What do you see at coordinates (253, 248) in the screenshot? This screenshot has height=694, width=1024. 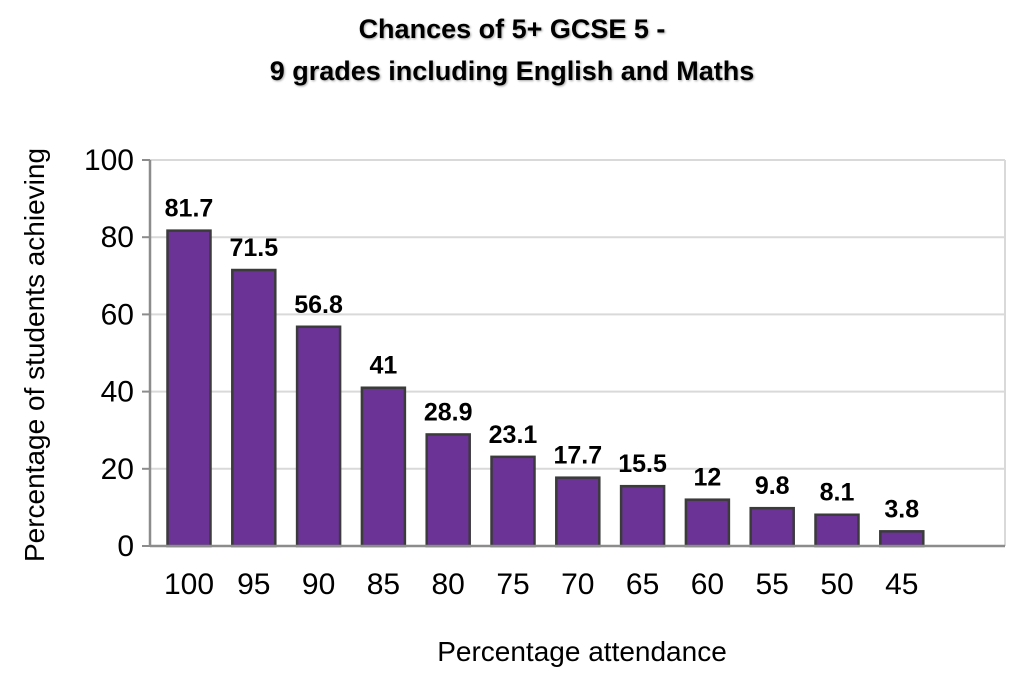 I see `data-label: 71.5` at bounding box center [253, 248].